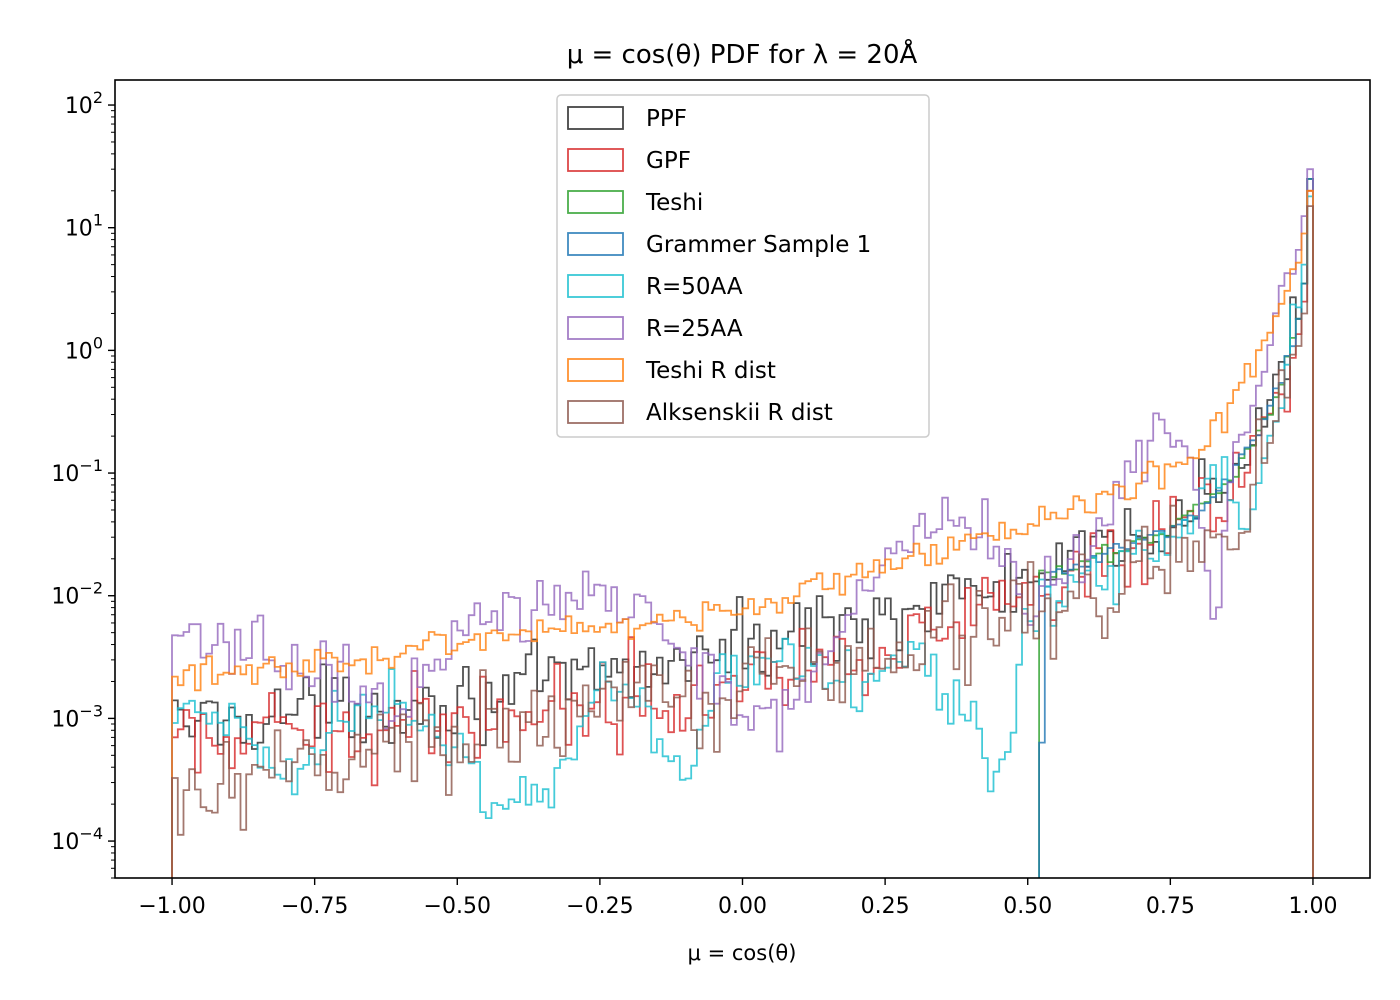  I want to click on y-tick-label: 10², so click(84, 103).